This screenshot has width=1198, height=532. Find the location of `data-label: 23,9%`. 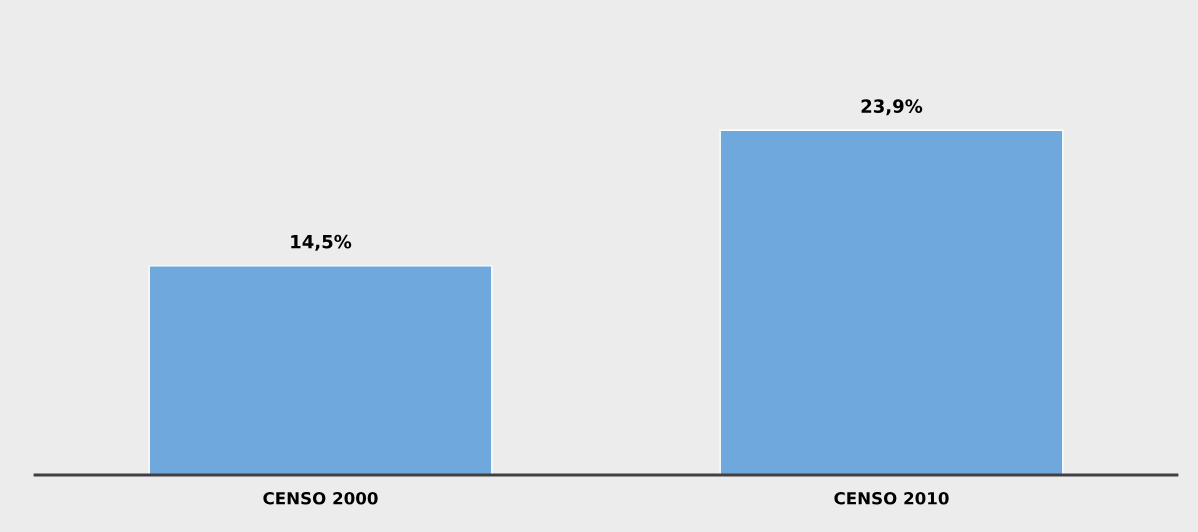

data-label: 23,9% is located at coordinates (892, 107).